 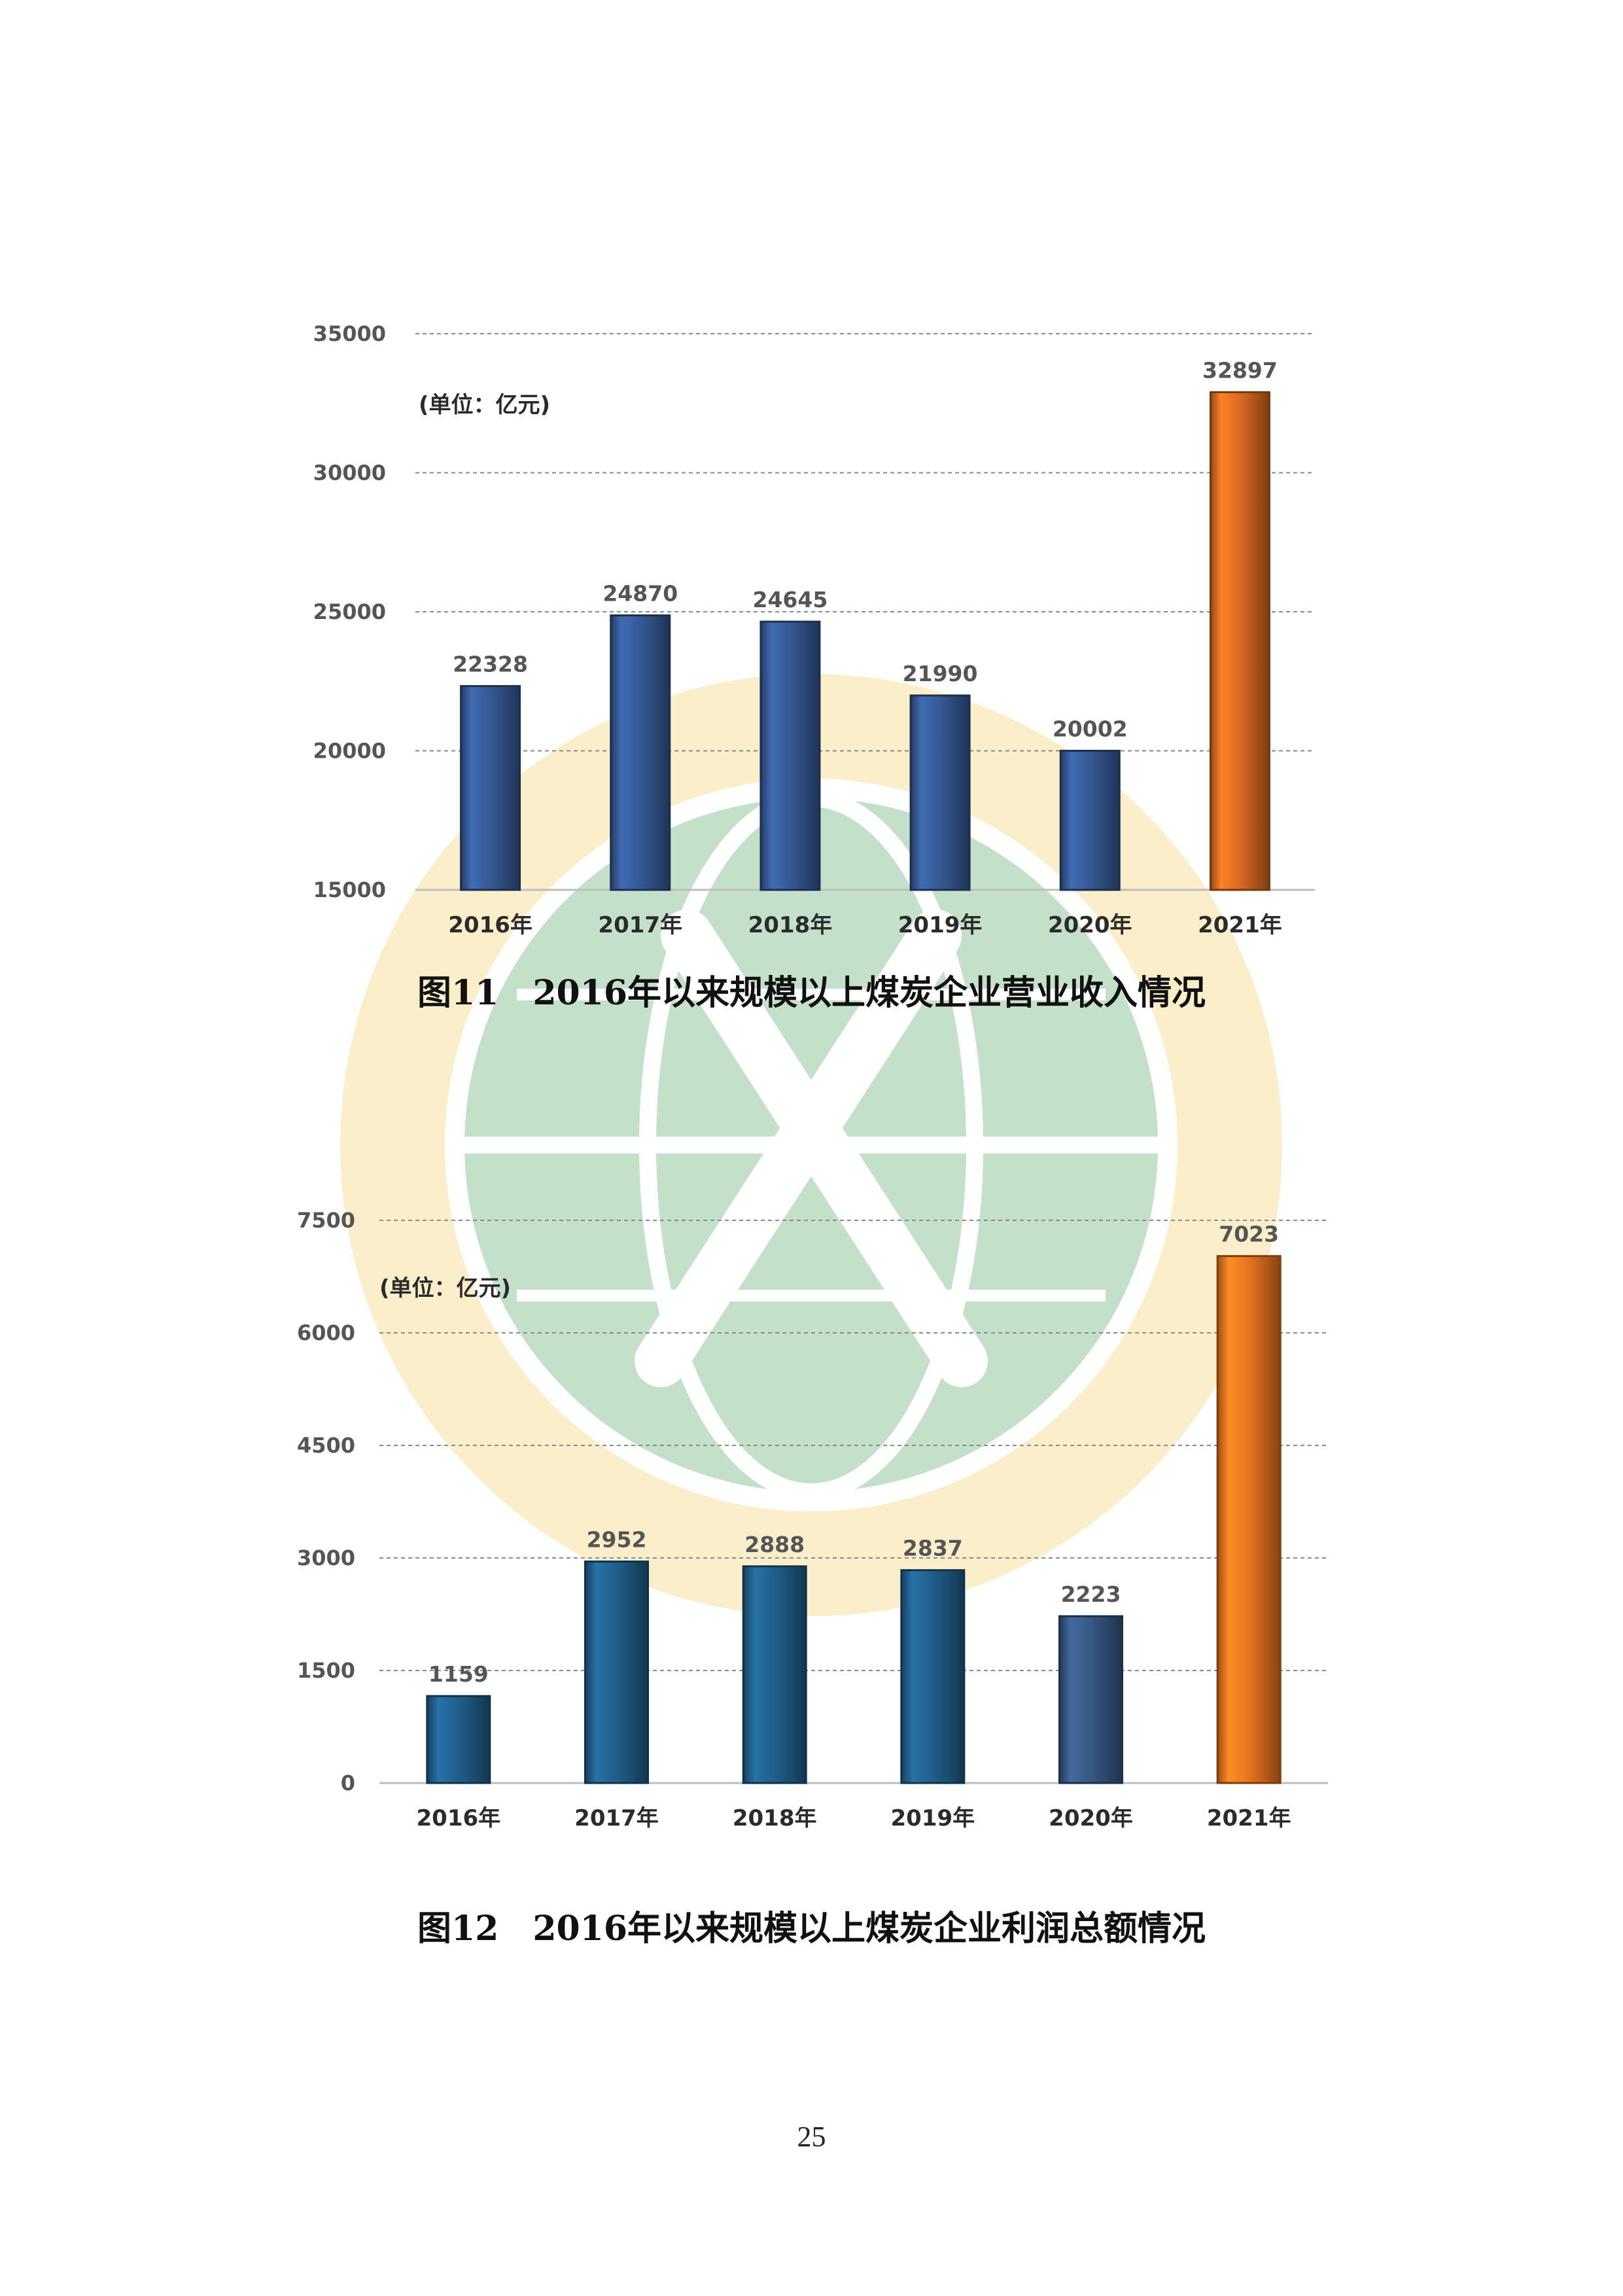 I want to click on bar-value-label: 24645, so click(x=791, y=599).